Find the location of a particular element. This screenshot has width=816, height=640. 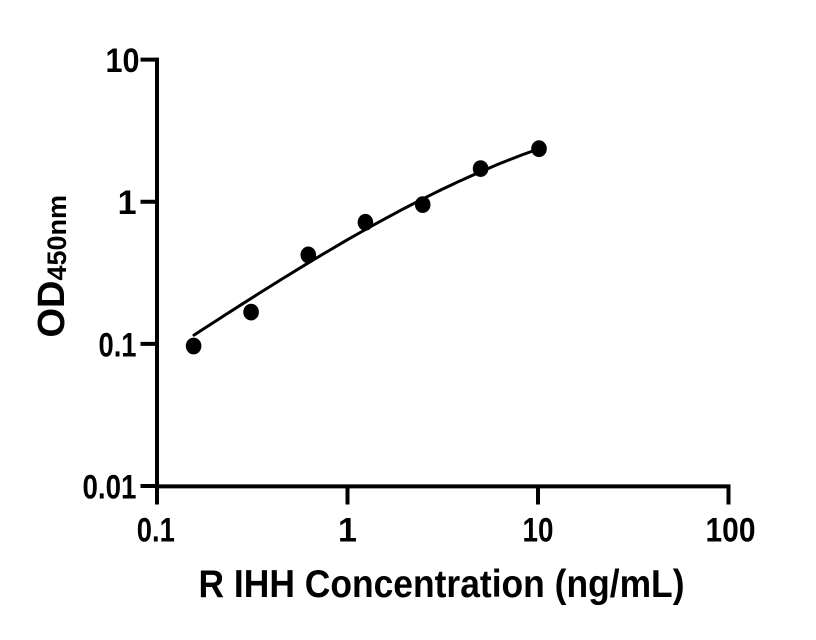

svg-text: 100 is located at coordinates (731, 531).